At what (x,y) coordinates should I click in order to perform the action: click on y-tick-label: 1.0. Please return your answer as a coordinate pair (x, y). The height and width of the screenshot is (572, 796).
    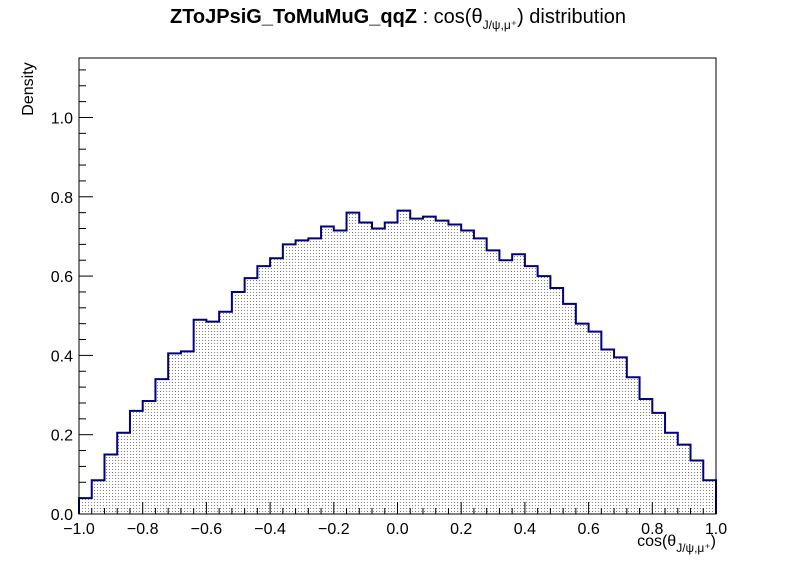
    Looking at the image, I should click on (62, 118).